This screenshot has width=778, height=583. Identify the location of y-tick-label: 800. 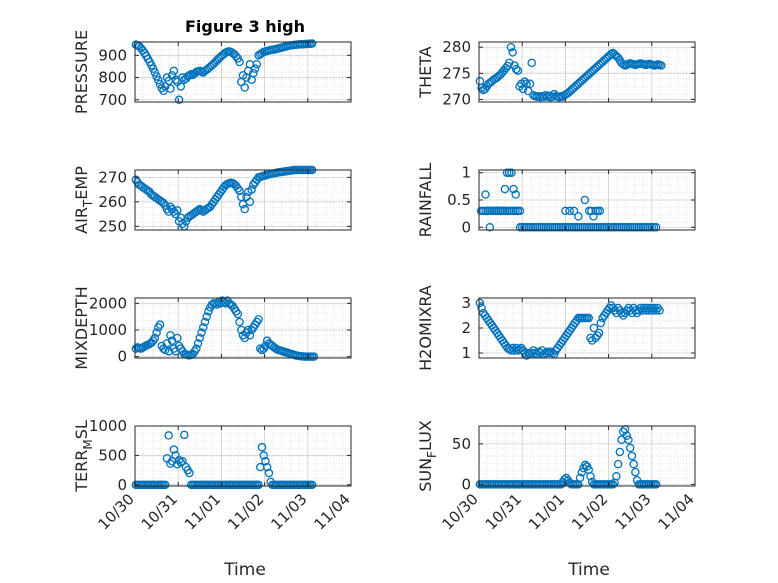
(112, 78).